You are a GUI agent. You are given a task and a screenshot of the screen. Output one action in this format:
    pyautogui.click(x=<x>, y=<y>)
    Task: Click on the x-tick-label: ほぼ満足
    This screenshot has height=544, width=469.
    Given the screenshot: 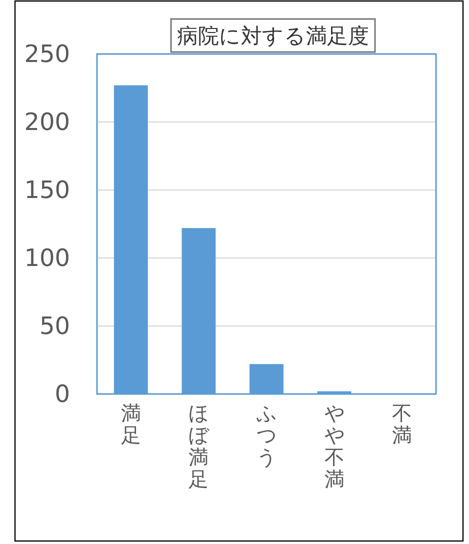 What is the action you would take?
    pyautogui.click(x=199, y=446)
    